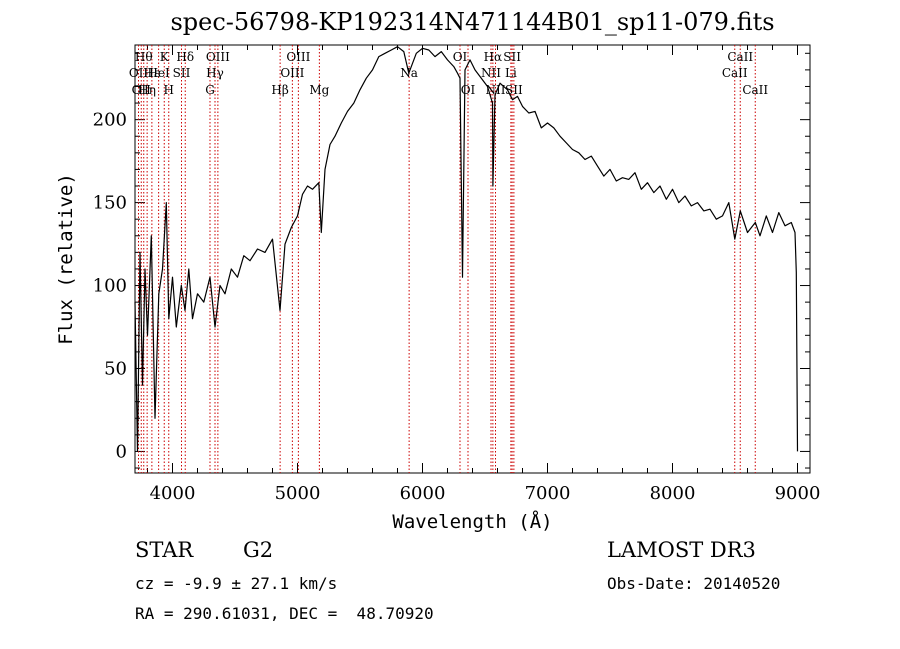 The image size is (900, 649). What do you see at coordinates (115, 368) in the screenshot?
I see `y-tick-label: 50` at bounding box center [115, 368].